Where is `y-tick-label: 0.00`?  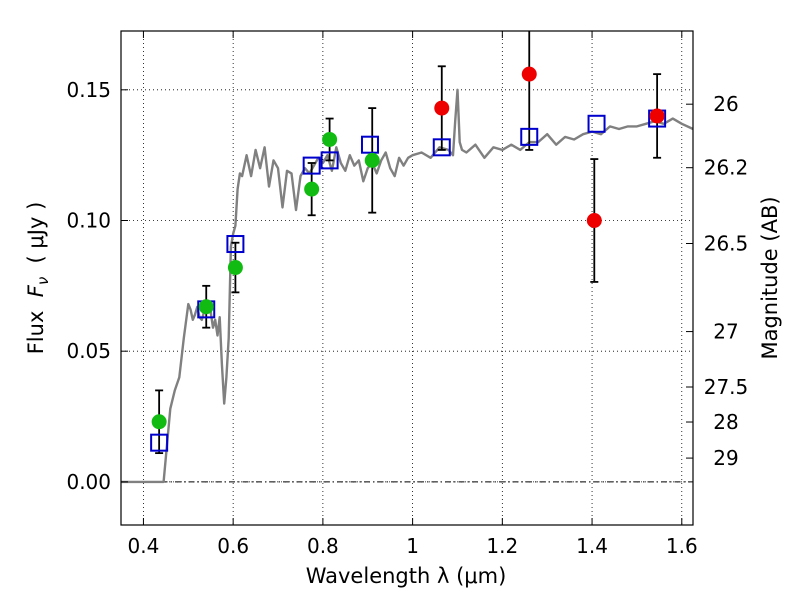 y-tick-label: 0.00 is located at coordinates (88, 482).